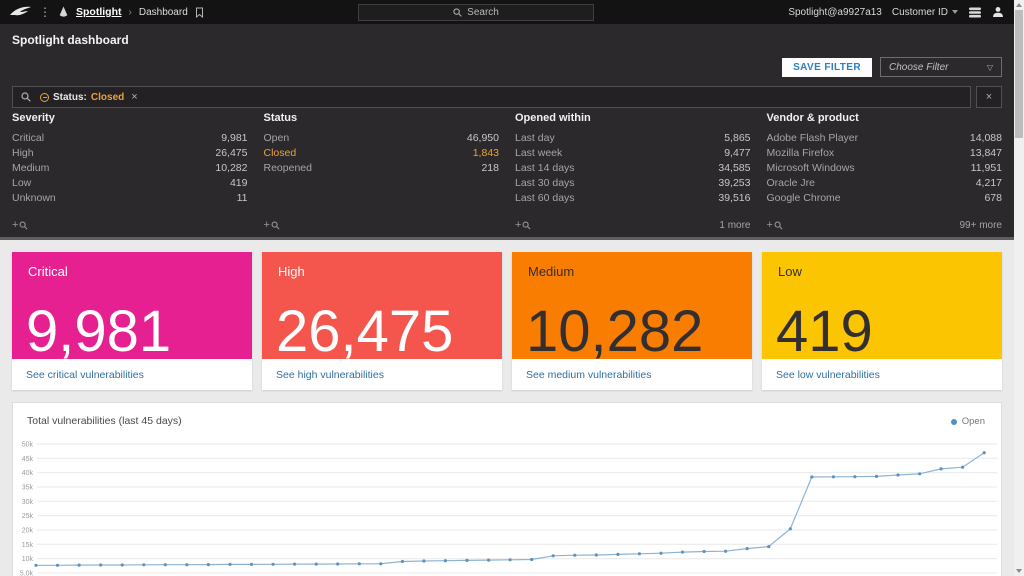 The image size is (1024, 576). Describe the element at coordinates (382, 153) in the screenshot. I see `facet-row: Closed 1,843` at that location.